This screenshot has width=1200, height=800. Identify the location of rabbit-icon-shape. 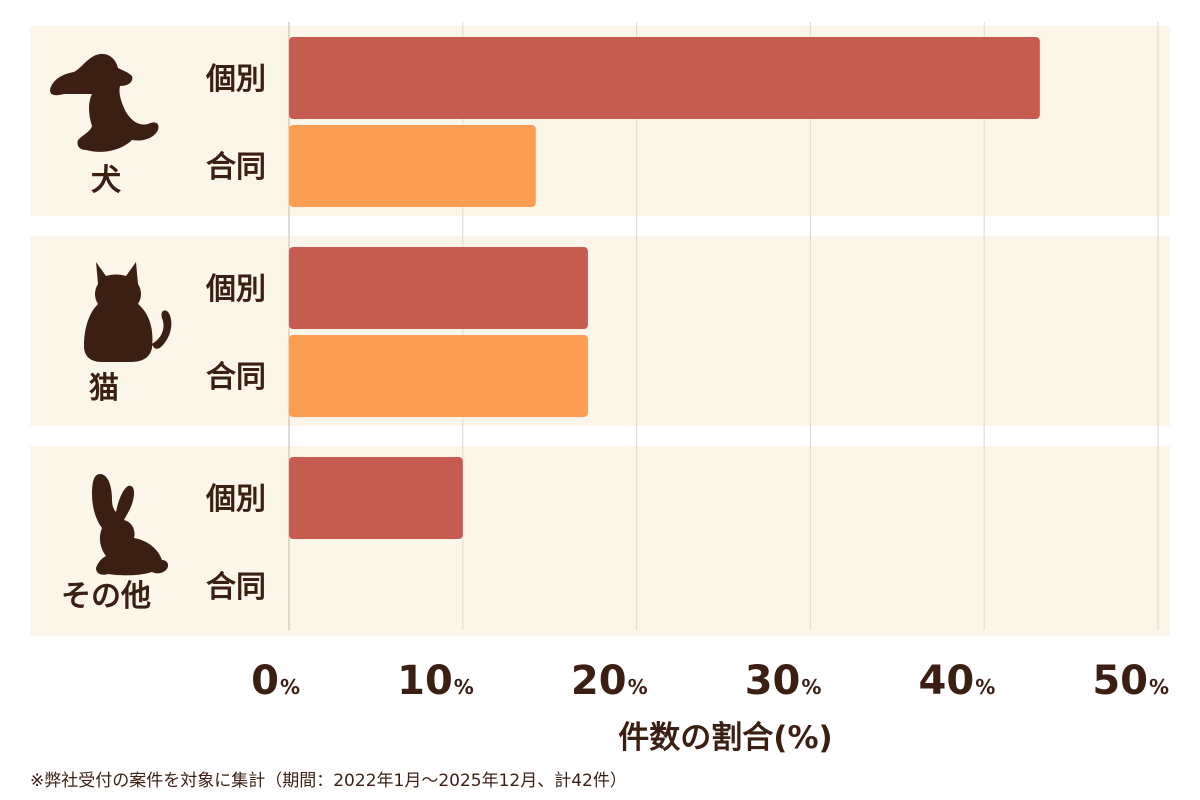
(130, 525).